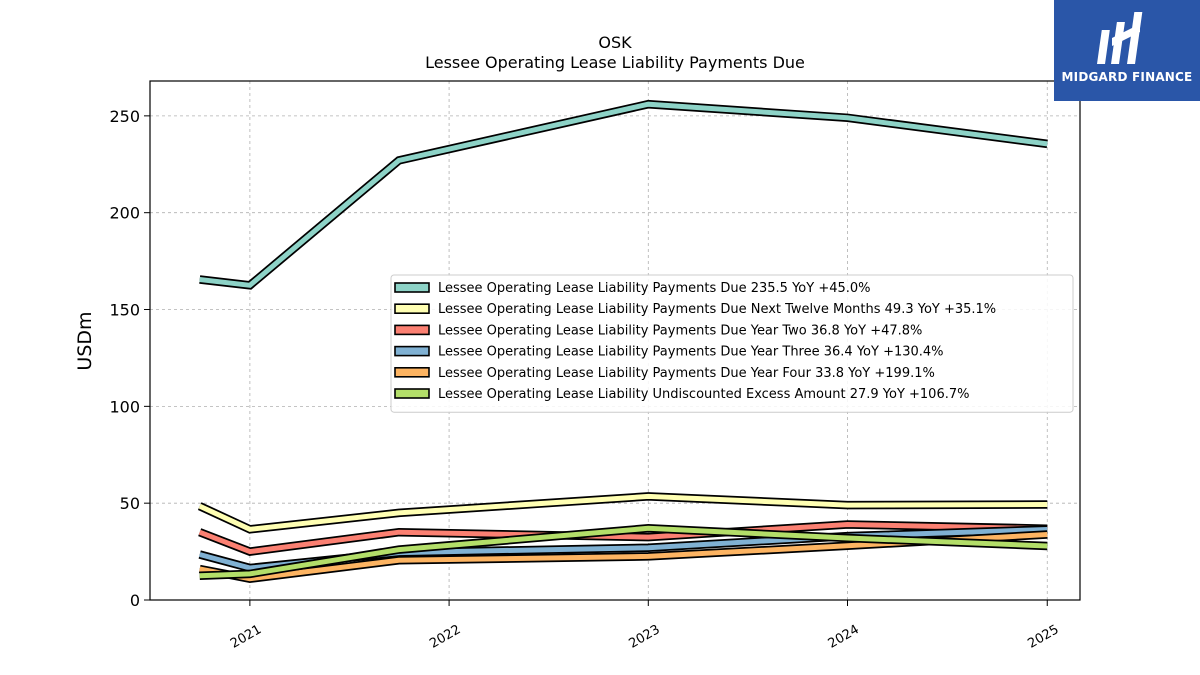 This screenshot has height=675, width=1200. I want to click on y-tick-label: 0, so click(135, 600).